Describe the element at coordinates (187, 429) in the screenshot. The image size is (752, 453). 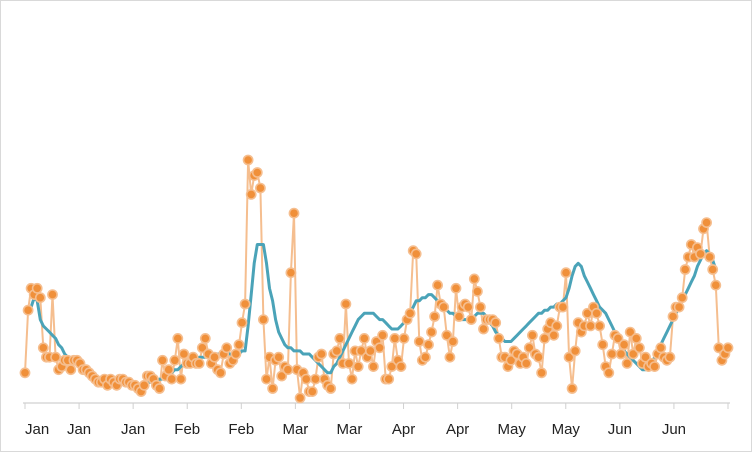
I see `x-tick-label: Feb` at that location.